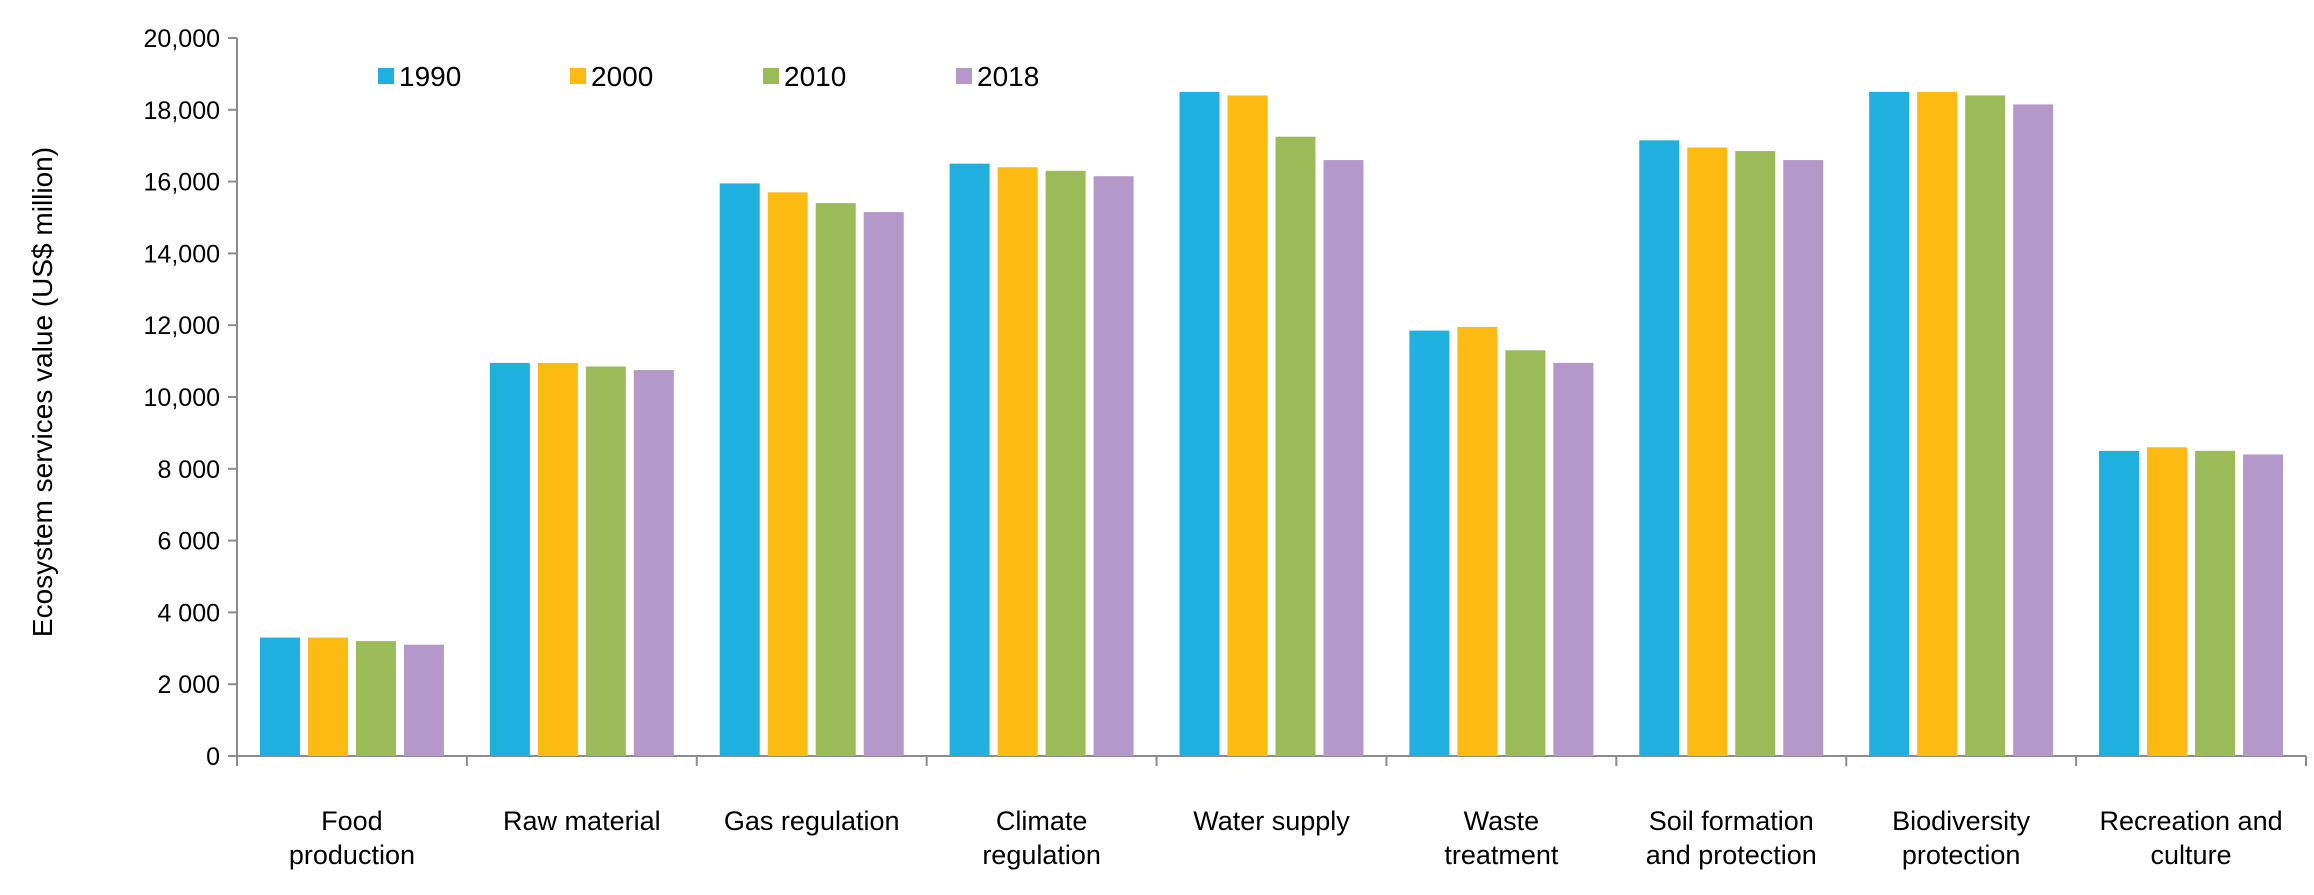 This screenshot has width=2314, height=895. Describe the element at coordinates (352, 855) in the screenshot. I see `x-tick-label-line: production` at that location.